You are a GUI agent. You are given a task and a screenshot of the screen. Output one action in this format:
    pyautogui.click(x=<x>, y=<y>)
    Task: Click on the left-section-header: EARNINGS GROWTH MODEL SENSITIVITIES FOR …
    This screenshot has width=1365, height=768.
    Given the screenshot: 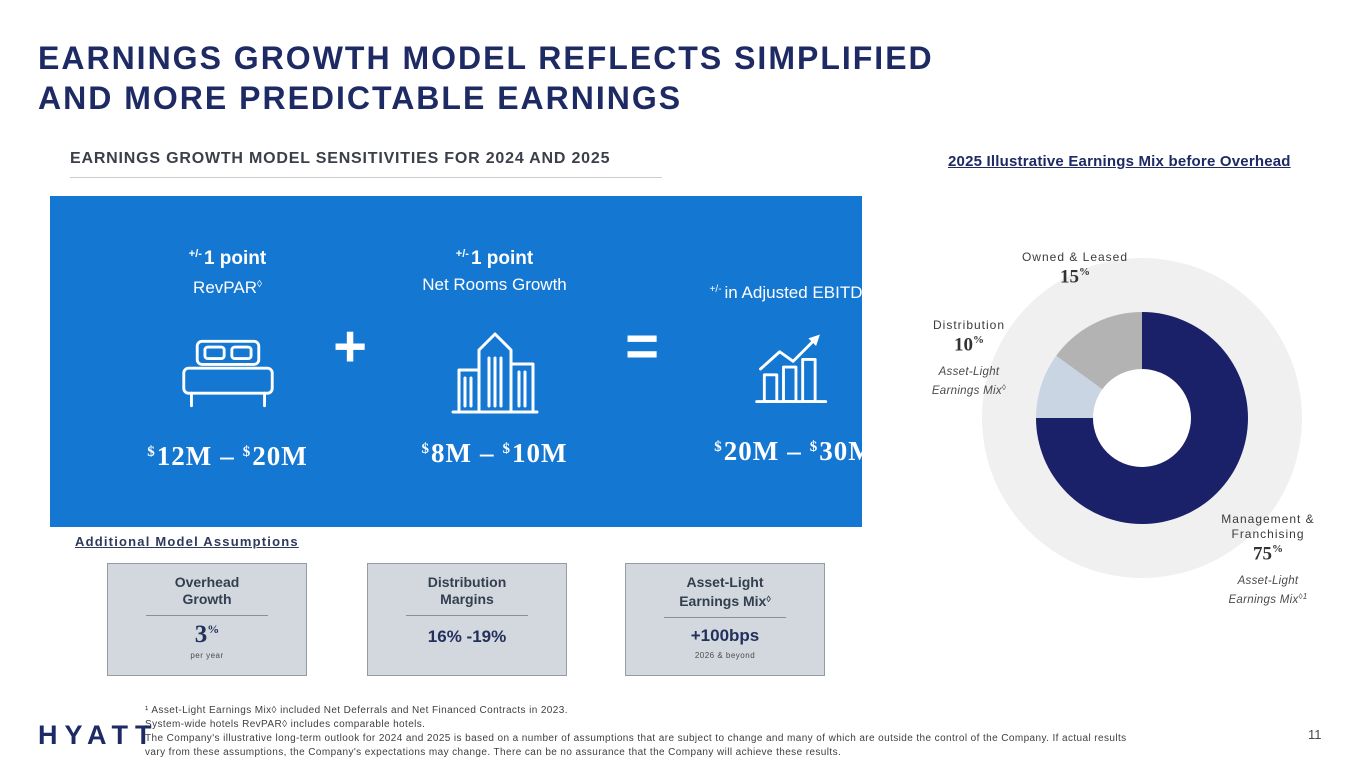 What is the action you would take?
    pyautogui.click(x=366, y=164)
    